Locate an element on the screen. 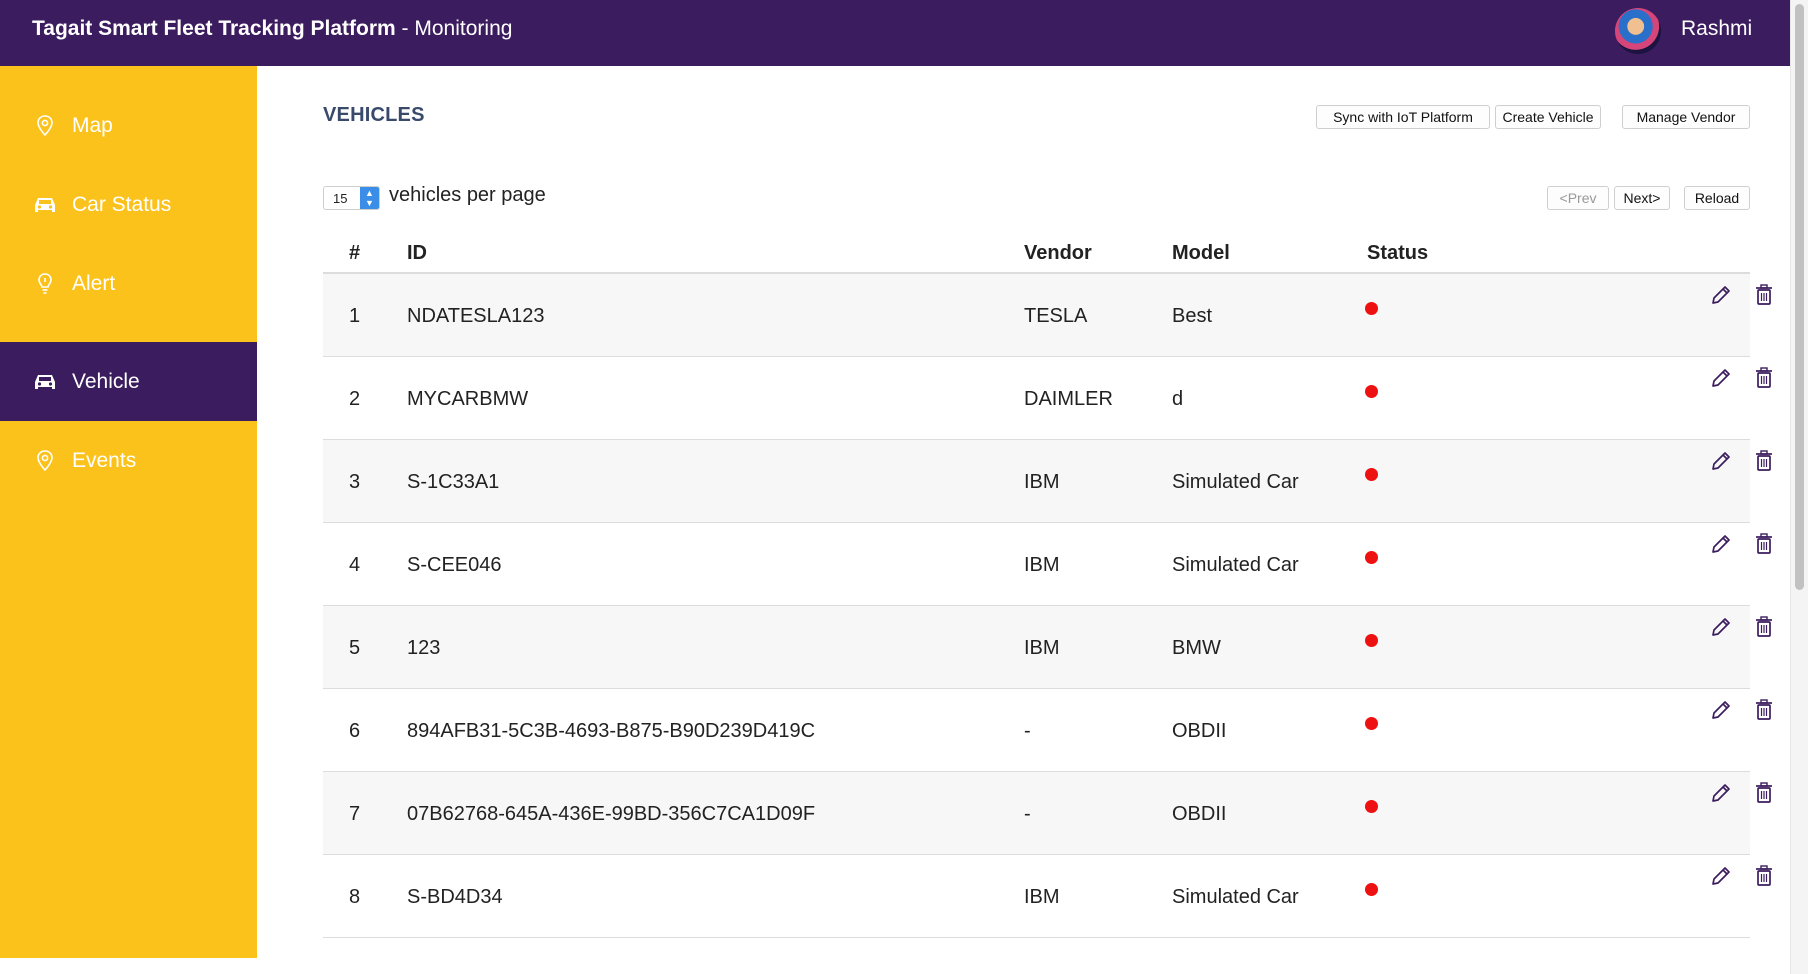 The height and width of the screenshot is (974, 1808). per-page-value: 15 is located at coordinates (340, 198).